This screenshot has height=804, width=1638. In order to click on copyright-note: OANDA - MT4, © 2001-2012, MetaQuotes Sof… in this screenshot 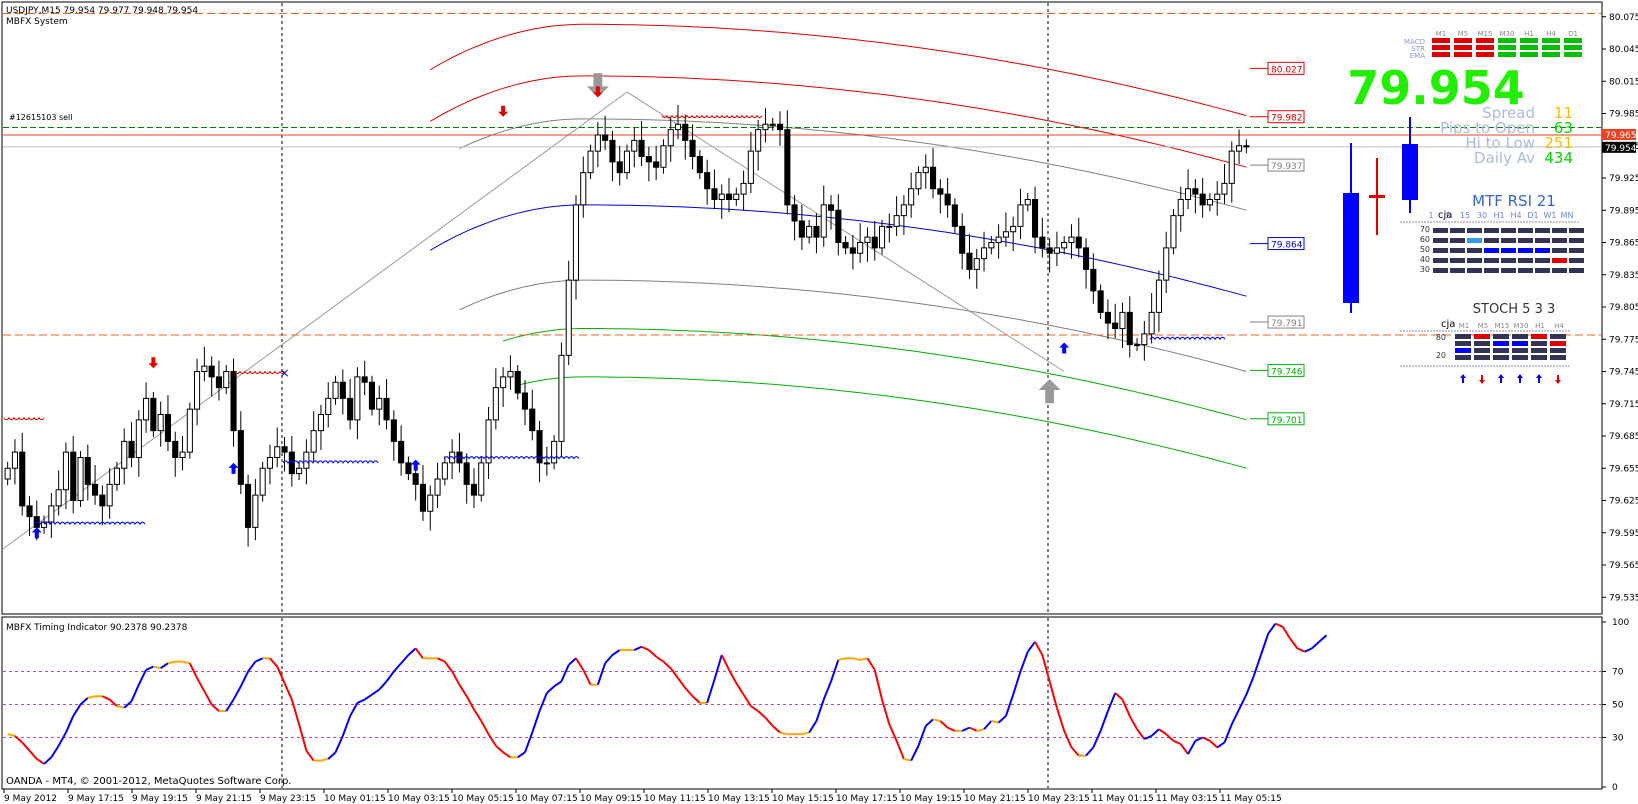, I will do `click(148, 781)`.